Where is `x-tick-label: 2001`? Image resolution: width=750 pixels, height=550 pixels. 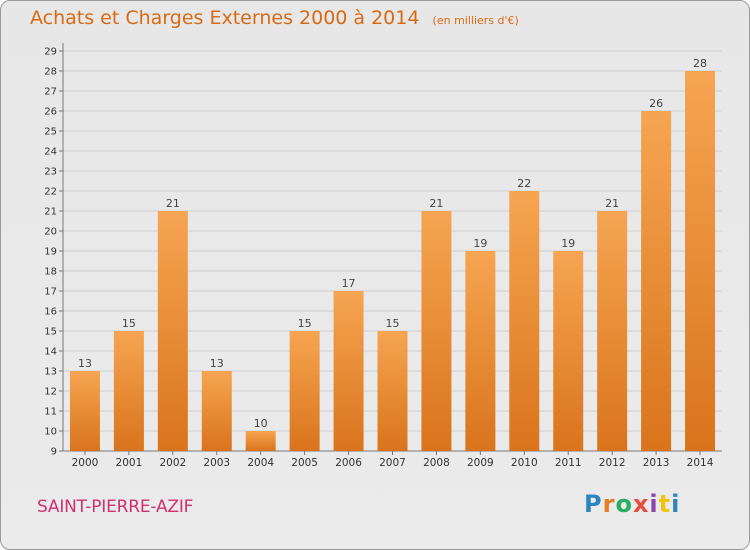
x-tick-label: 2001 is located at coordinates (129, 463).